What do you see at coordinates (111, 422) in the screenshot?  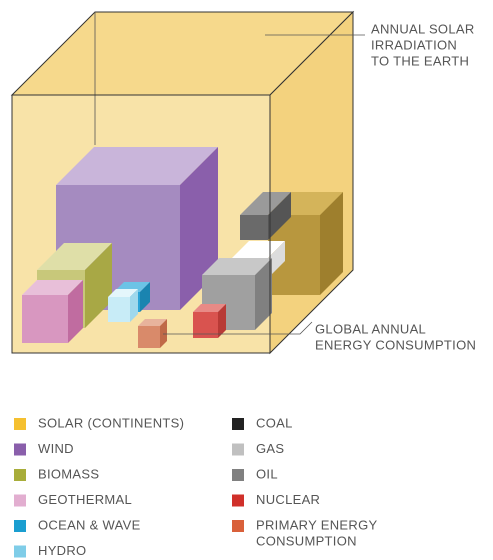 I see `legend-label: SOLAR (CONTINENTS)` at bounding box center [111, 422].